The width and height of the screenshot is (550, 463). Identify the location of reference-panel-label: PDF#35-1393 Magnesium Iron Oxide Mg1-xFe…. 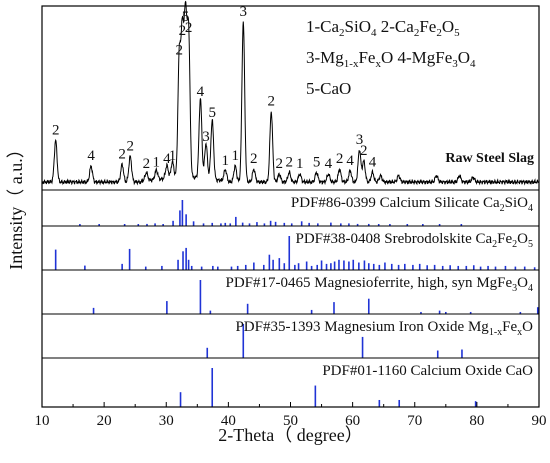
(384, 328).